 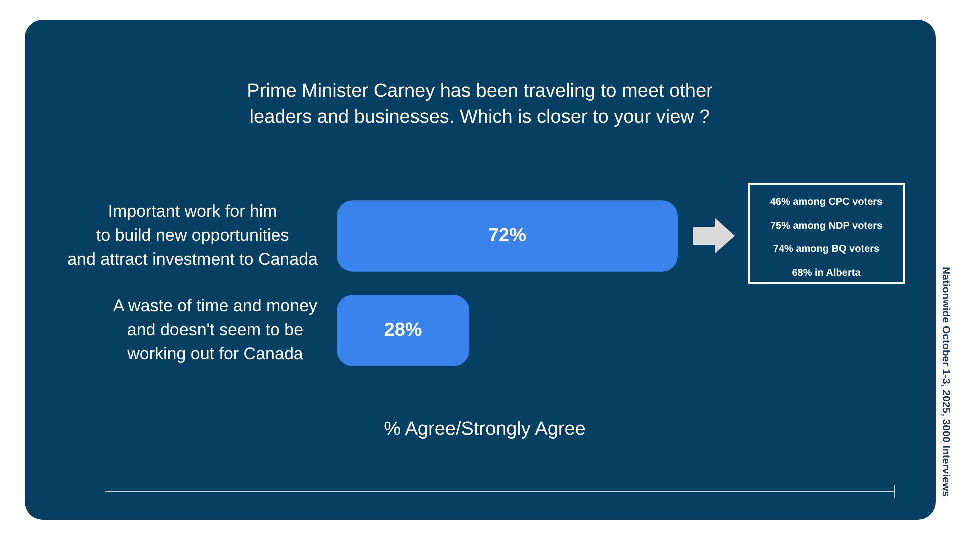 I want to click on data-label: 28%, so click(x=403, y=330).